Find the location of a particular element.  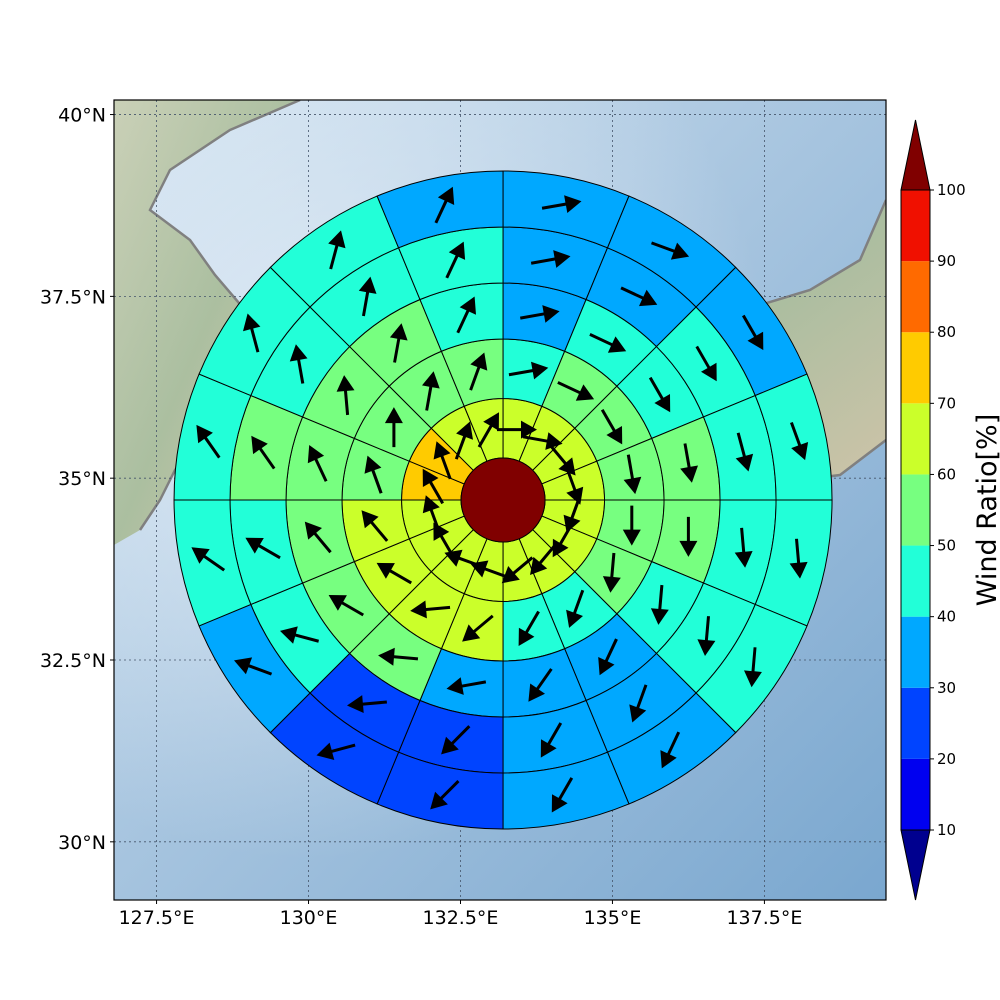

wind-arrow-r4-s1 is located at coordinates (639, 296).